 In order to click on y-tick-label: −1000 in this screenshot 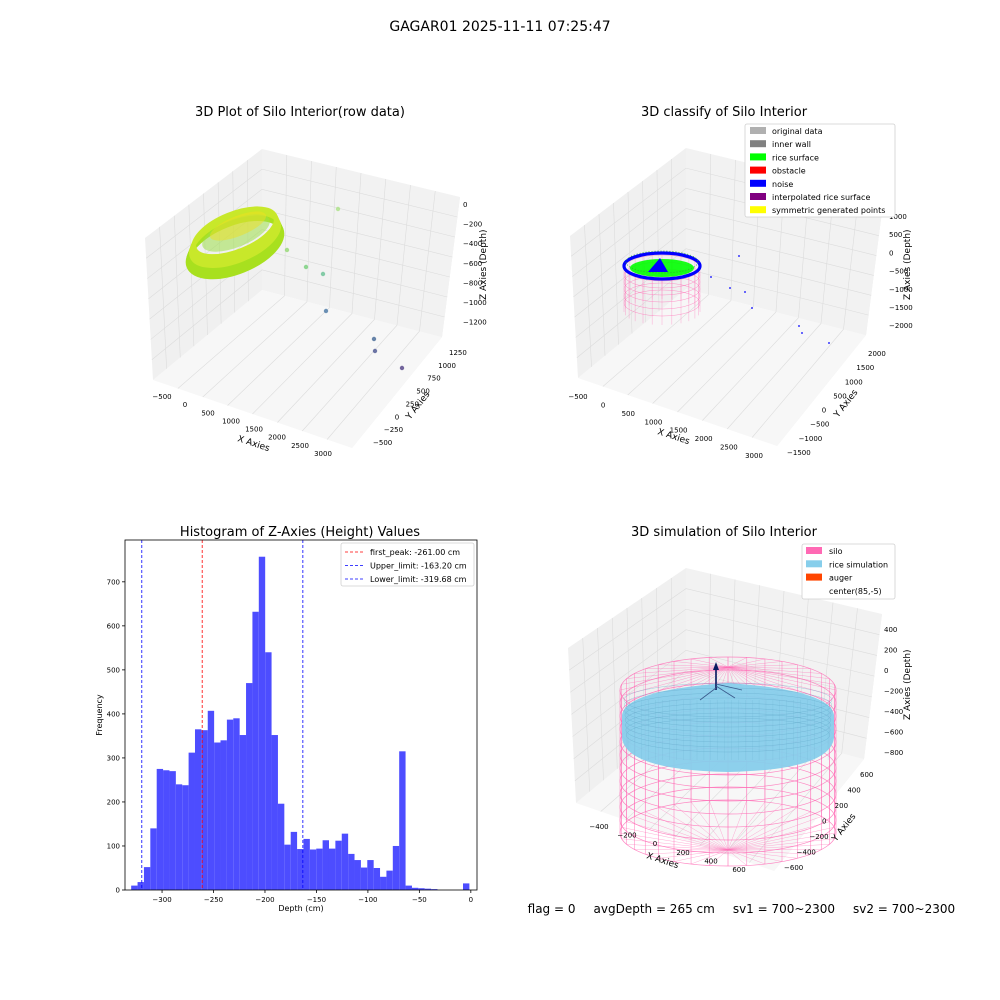, I will do `click(811, 439)`.